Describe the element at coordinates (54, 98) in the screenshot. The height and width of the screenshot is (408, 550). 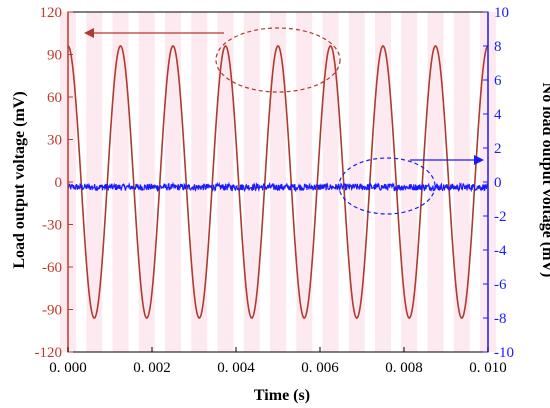
I see `y-left-tick-label: 60` at that location.